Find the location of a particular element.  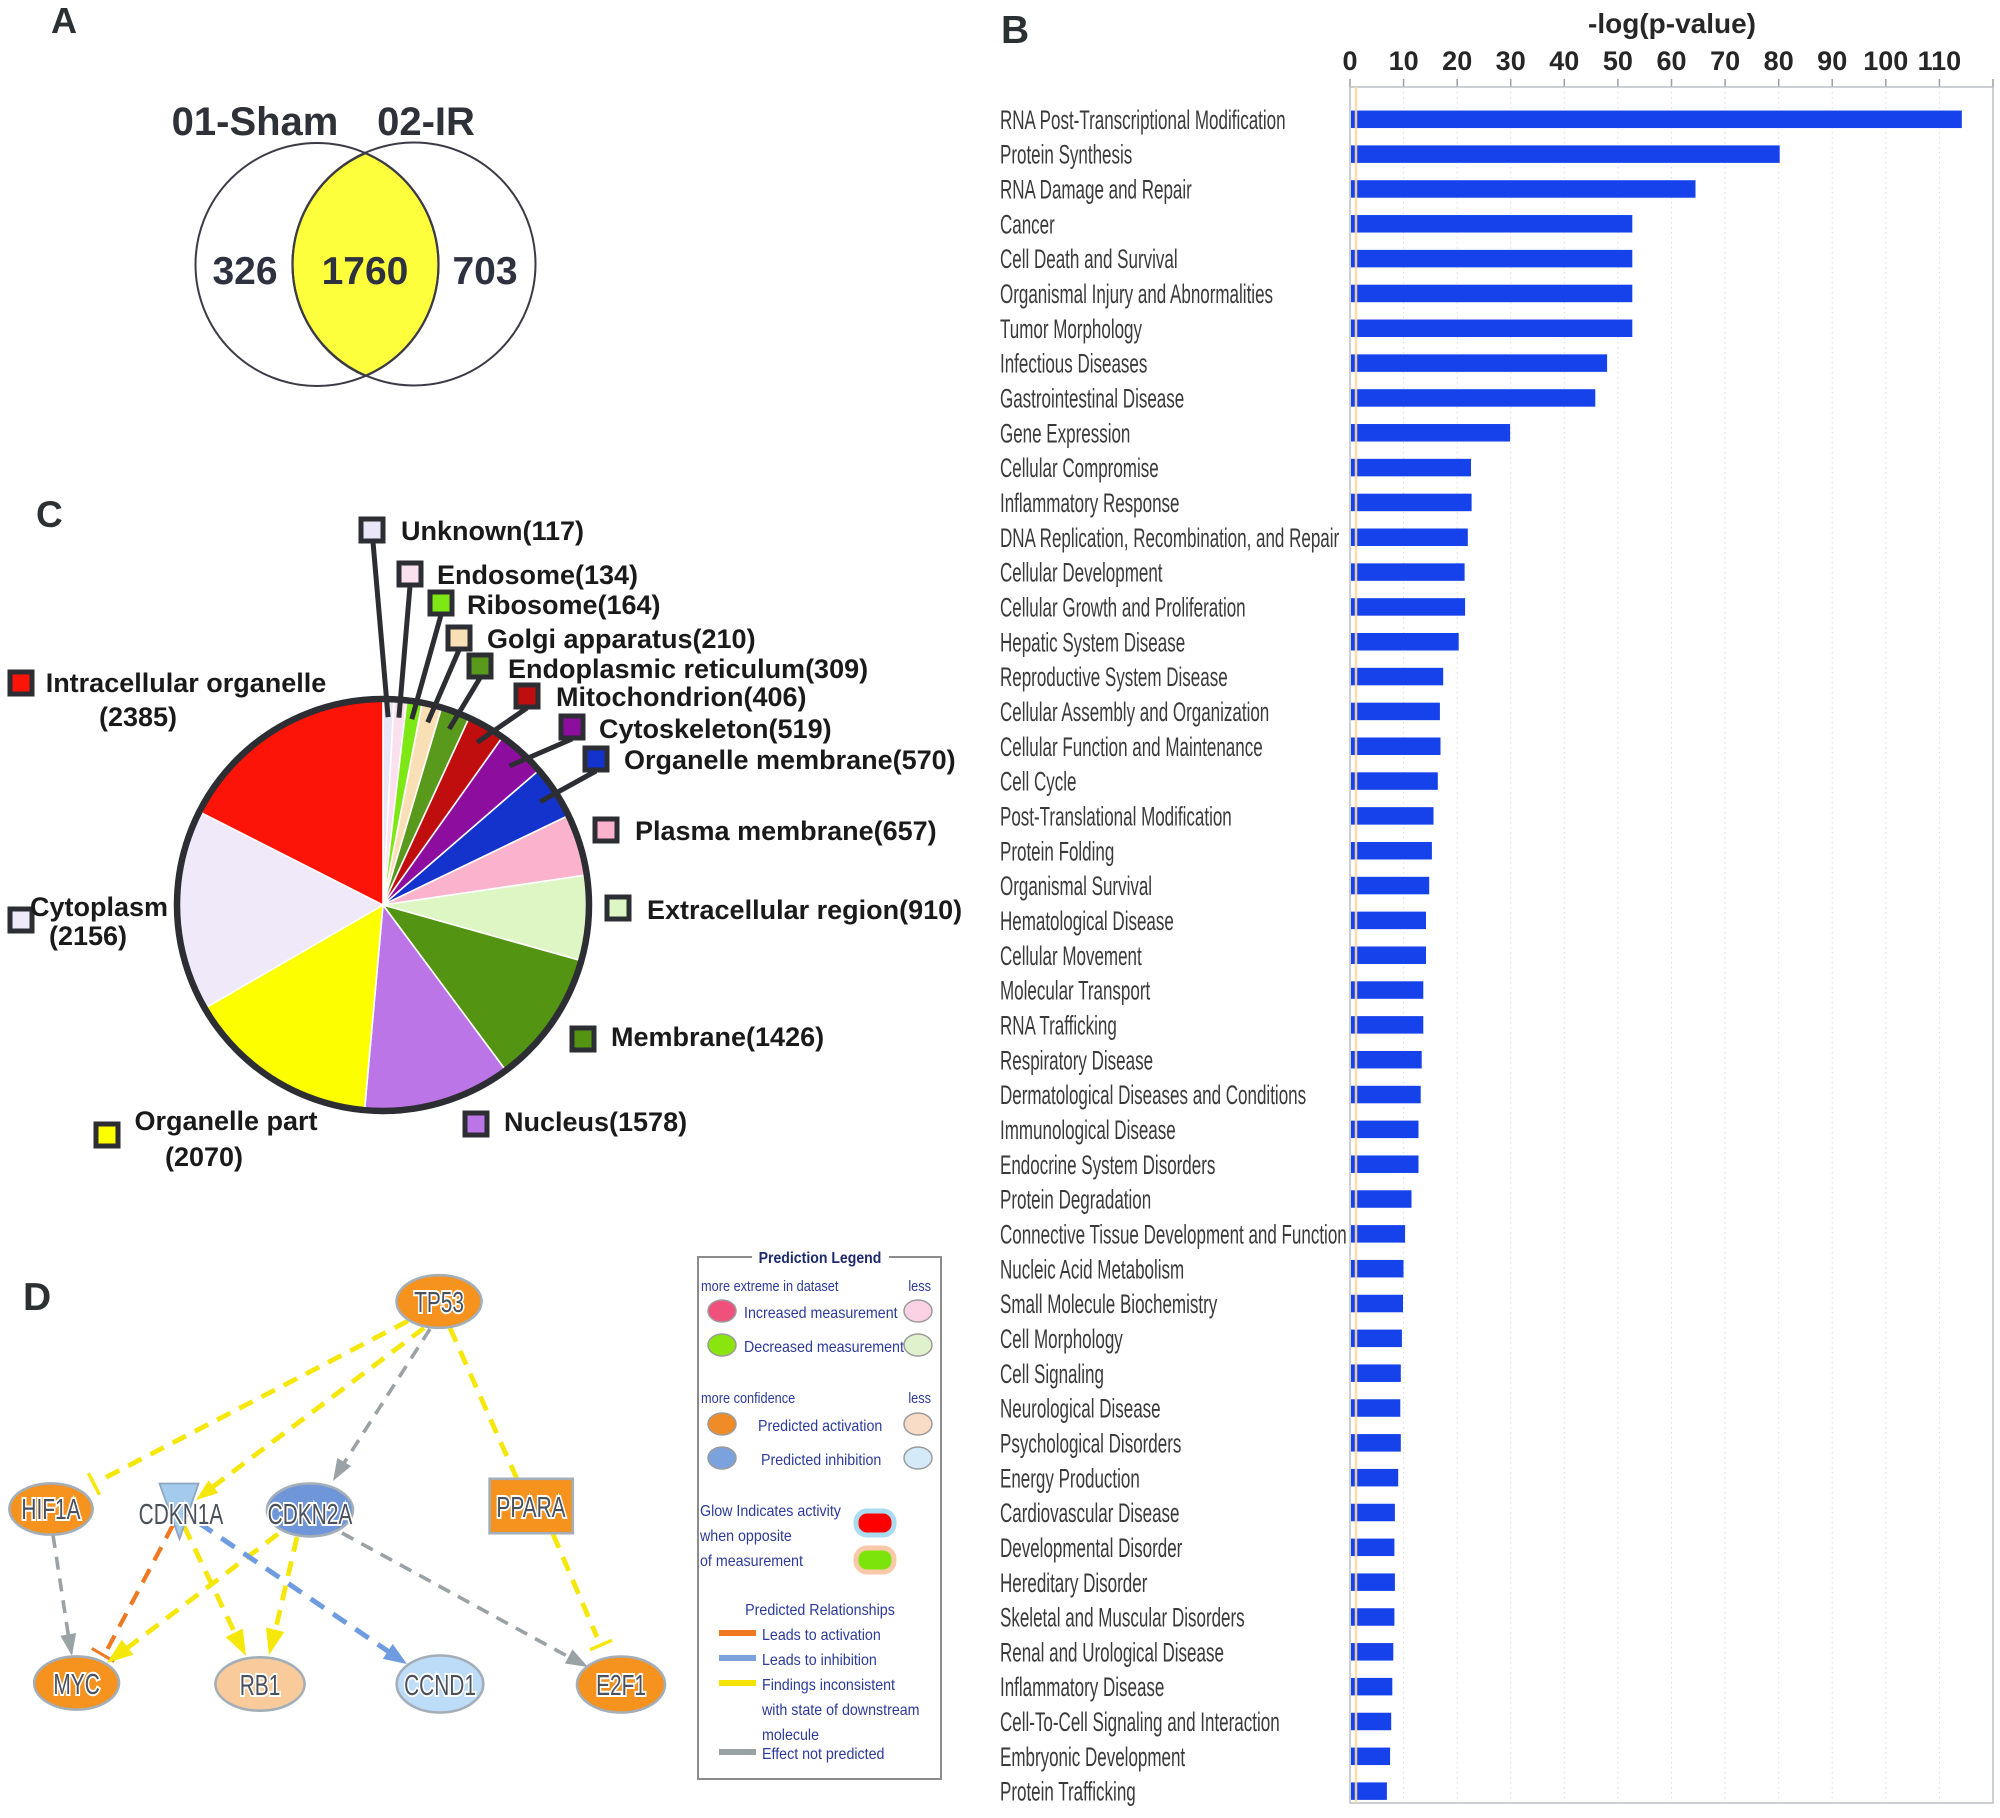

svg-text: Nucleic Acid Metabolism is located at coordinates (1092, 1269).